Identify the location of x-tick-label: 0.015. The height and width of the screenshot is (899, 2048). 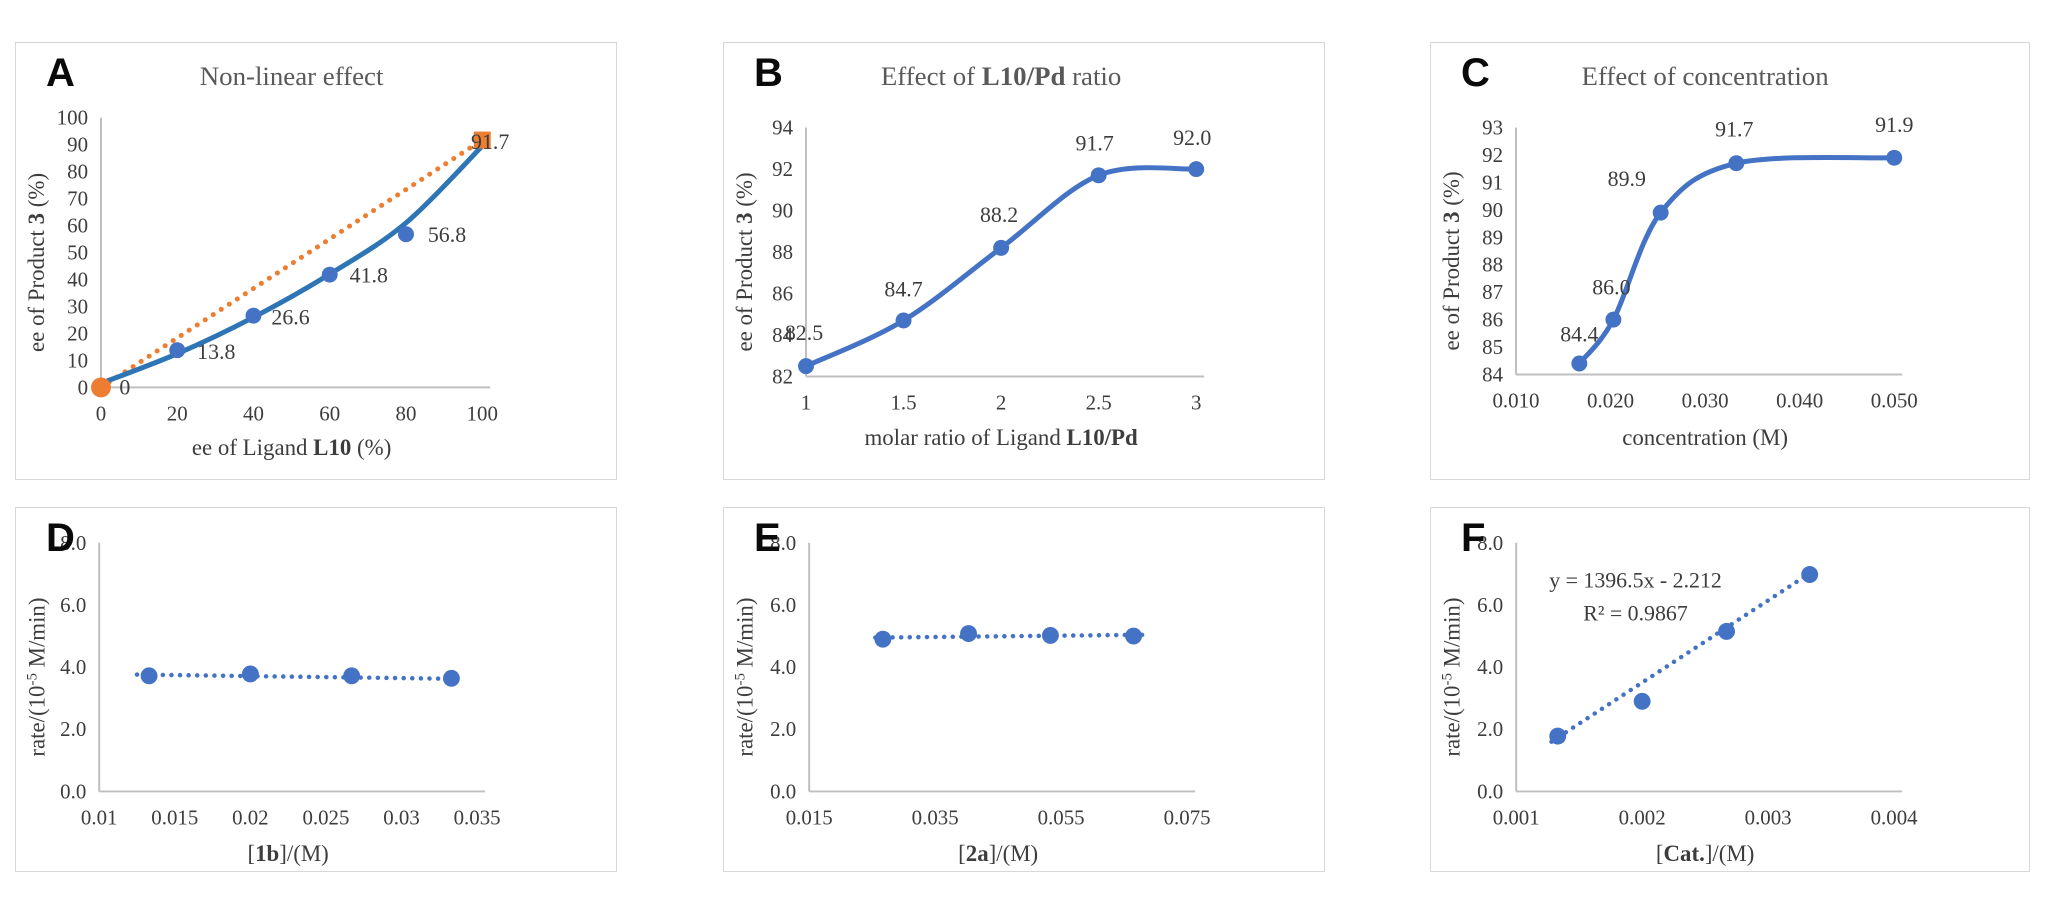
(174, 817).